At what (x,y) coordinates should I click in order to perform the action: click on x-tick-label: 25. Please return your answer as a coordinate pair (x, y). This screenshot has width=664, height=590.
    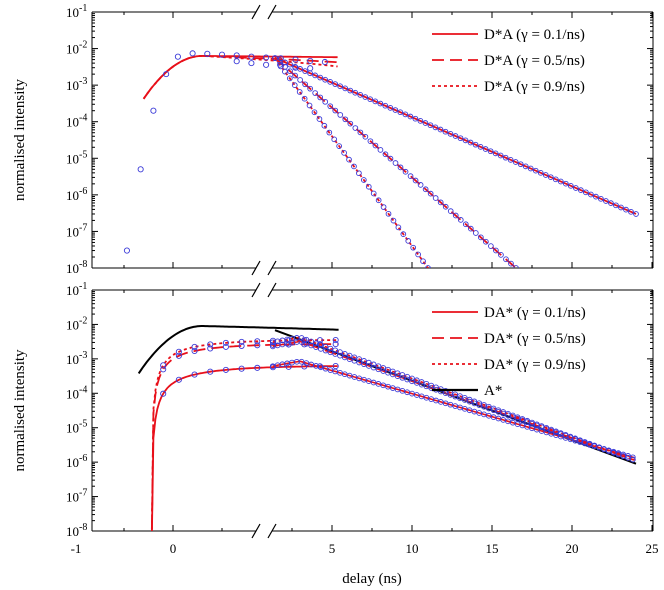
    Looking at the image, I should click on (652, 548).